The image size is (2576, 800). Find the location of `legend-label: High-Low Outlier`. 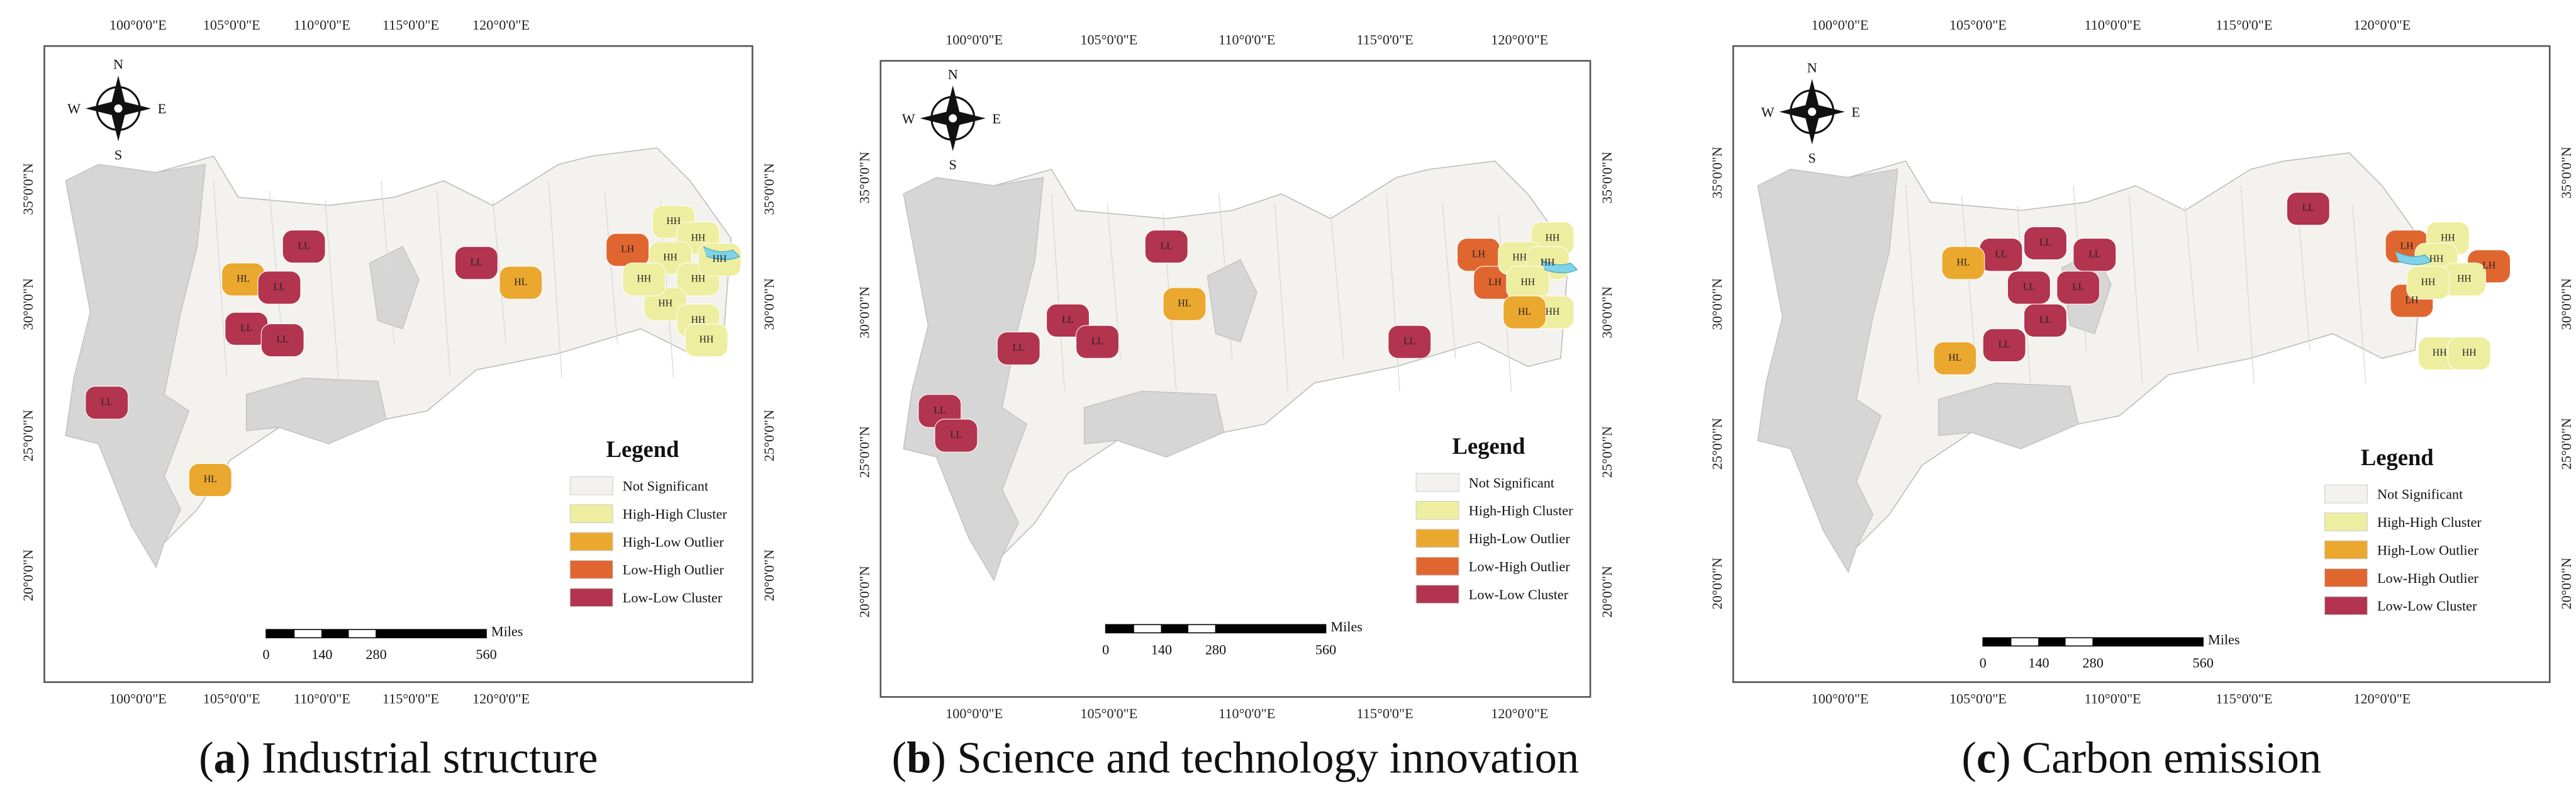

legend-label: High-Low Outlier is located at coordinates (1519, 538).